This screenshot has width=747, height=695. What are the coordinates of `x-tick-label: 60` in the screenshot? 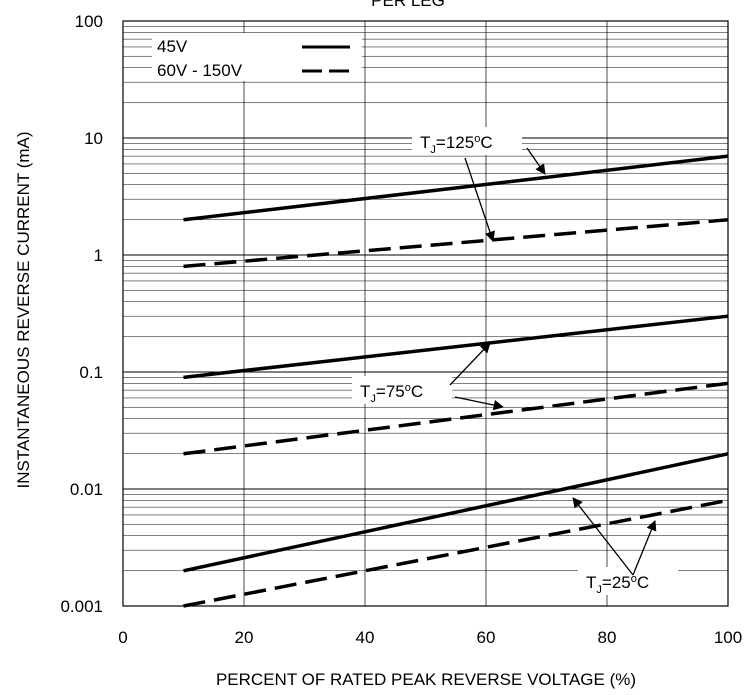 It's located at (486, 637).